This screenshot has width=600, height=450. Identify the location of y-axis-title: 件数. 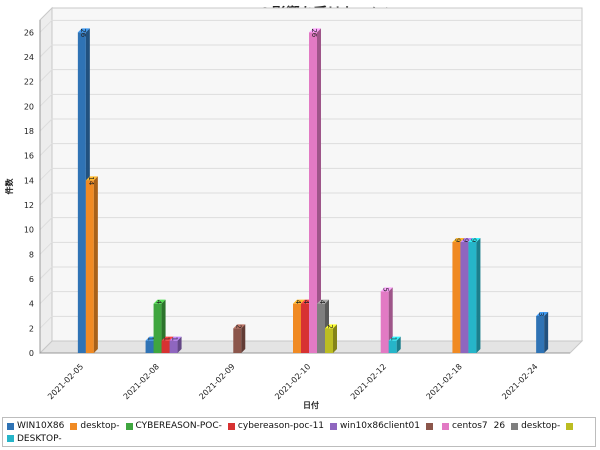
(9, 186).